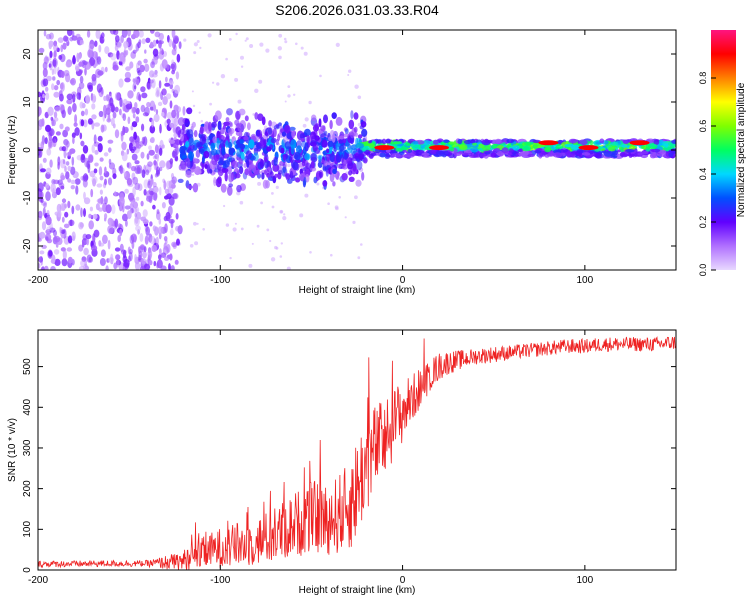 Image resolution: width=750 pixels, height=600 pixels. What do you see at coordinates (723, 150) in the screenshot?
I see `colorbar-gradient` at bounding box center [723, 150].